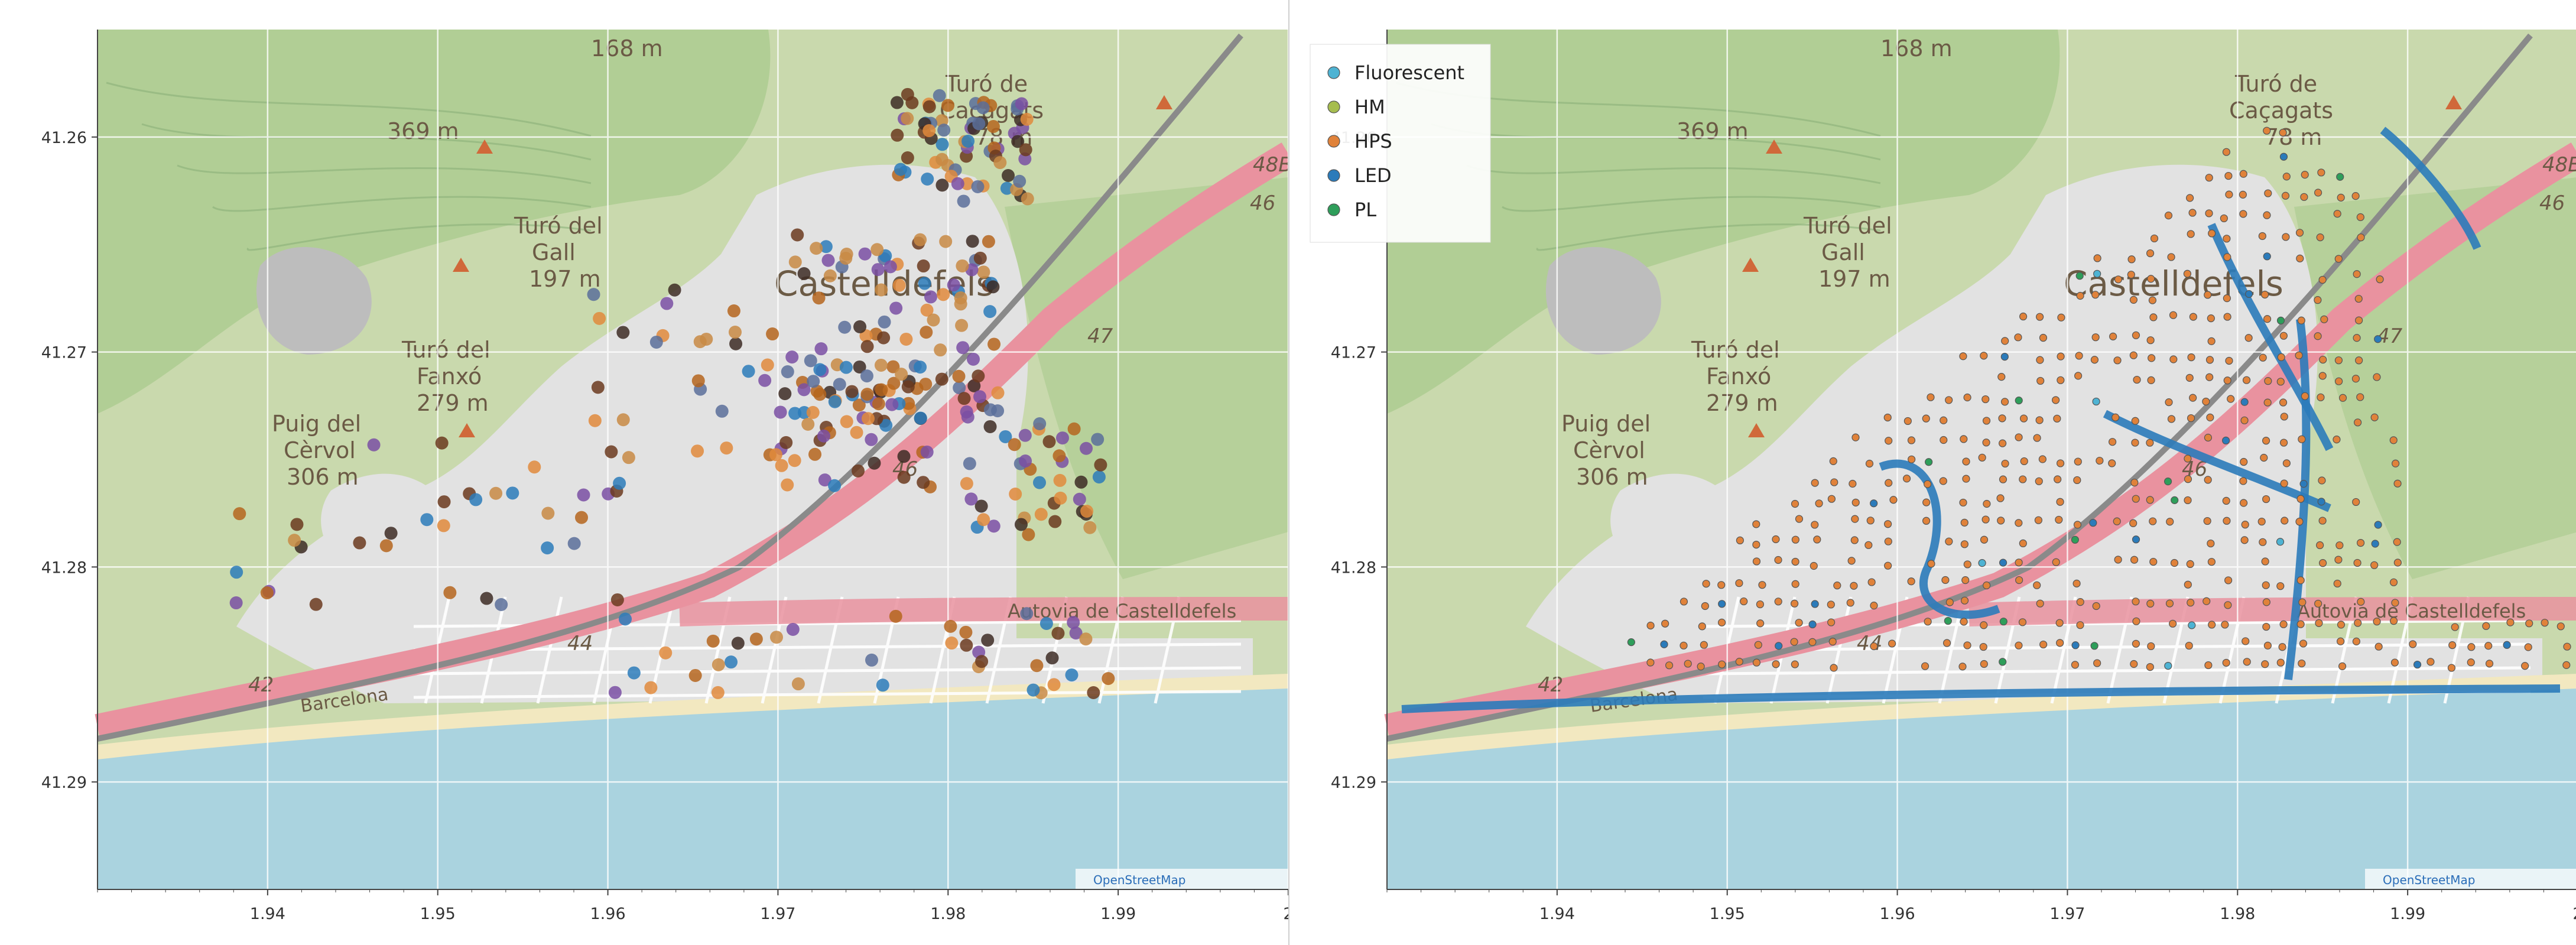 The height and width of the screenshot is (945, 2576). I want to click on legend: FluorescentHMHPSLEDPL, so click(1400, 143).